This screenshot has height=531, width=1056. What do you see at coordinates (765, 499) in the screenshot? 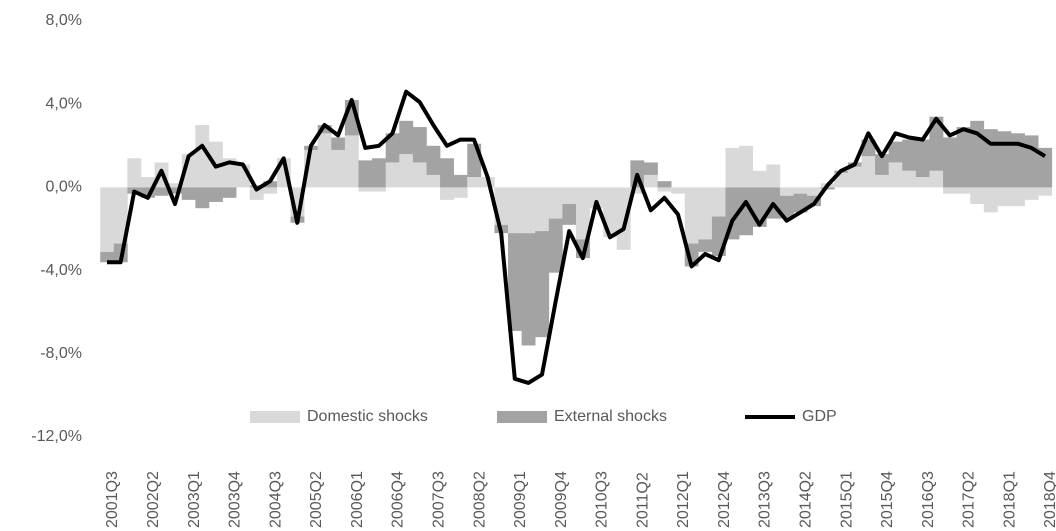
I see `x-tick-label: 2013Q3` at bounding box center [765, 499].